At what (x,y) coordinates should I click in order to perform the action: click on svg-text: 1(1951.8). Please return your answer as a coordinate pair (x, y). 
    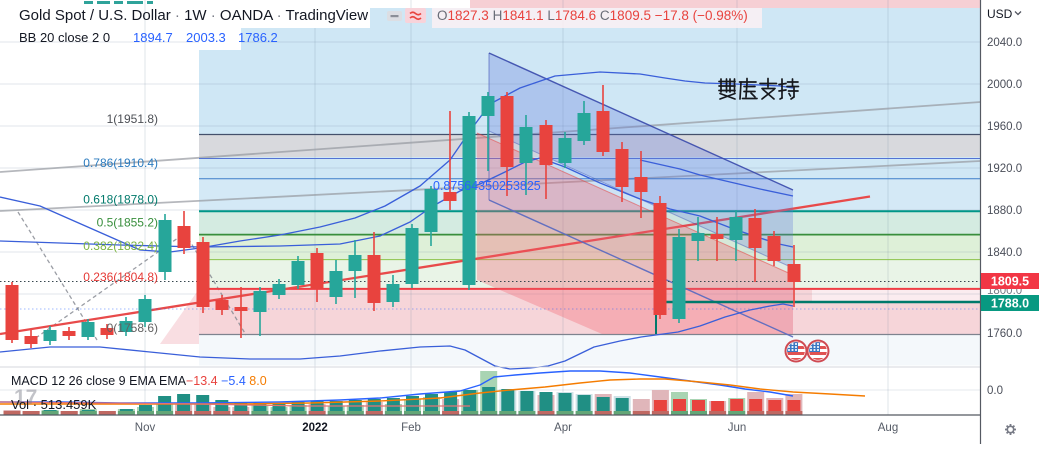
    Looking at the image, I should click on (132, 119).